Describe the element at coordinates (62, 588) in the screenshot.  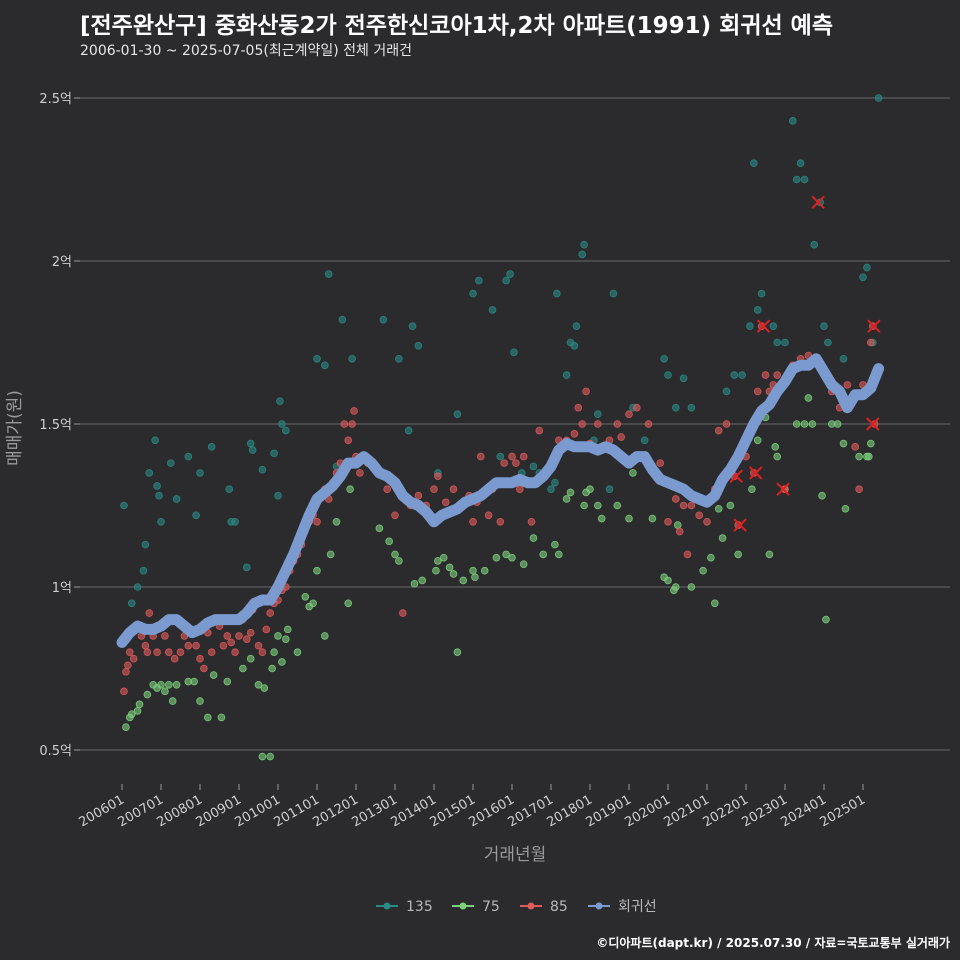
I see `y-tick-label: 1억` at that location.